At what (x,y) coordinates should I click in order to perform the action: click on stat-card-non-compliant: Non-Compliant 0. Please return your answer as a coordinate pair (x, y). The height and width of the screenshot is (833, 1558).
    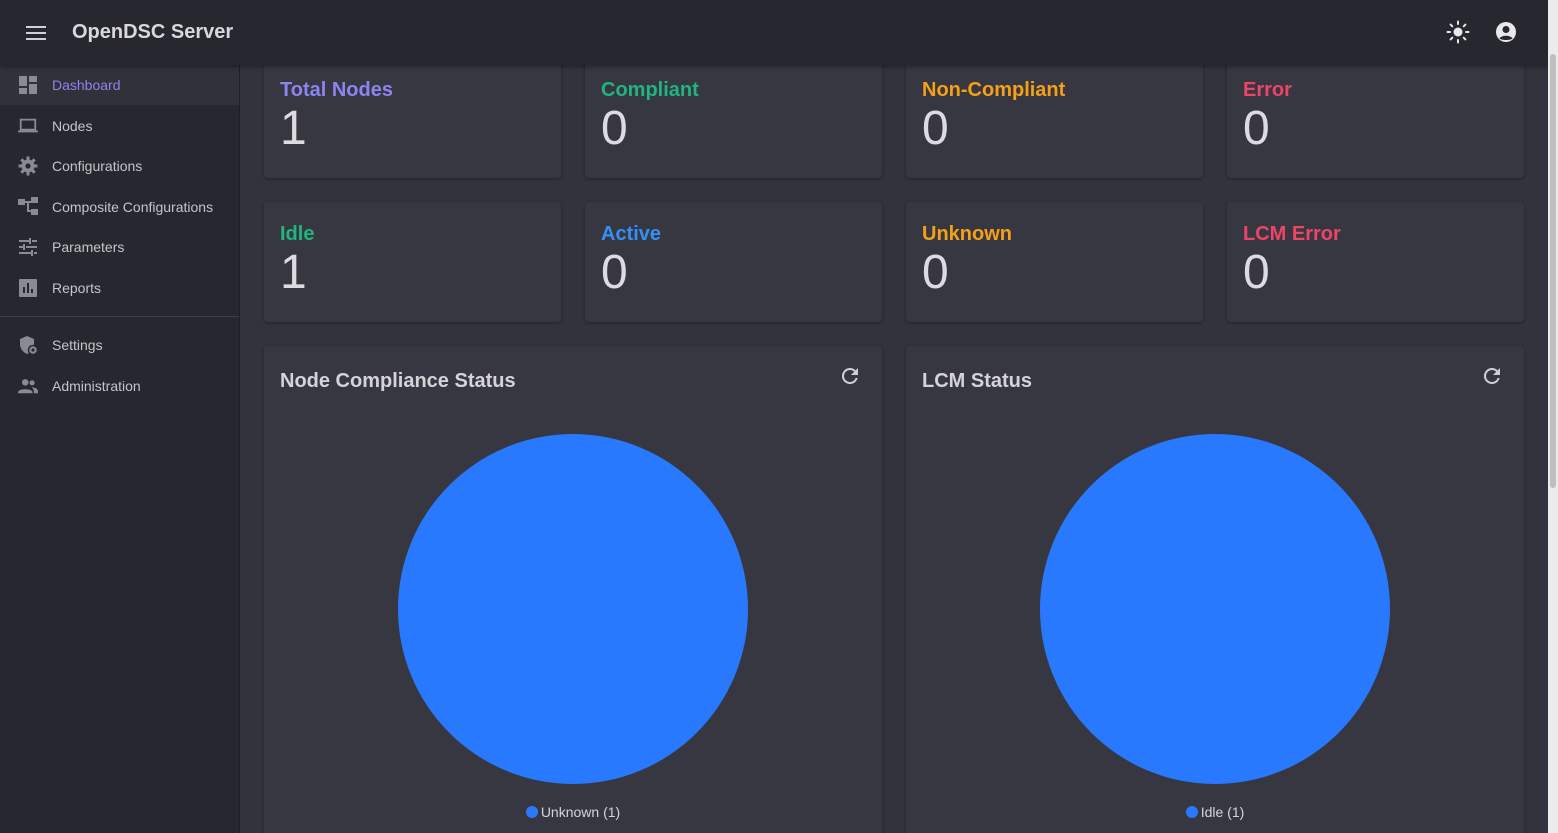
    Looking at the image, I should click on (1054, 116).